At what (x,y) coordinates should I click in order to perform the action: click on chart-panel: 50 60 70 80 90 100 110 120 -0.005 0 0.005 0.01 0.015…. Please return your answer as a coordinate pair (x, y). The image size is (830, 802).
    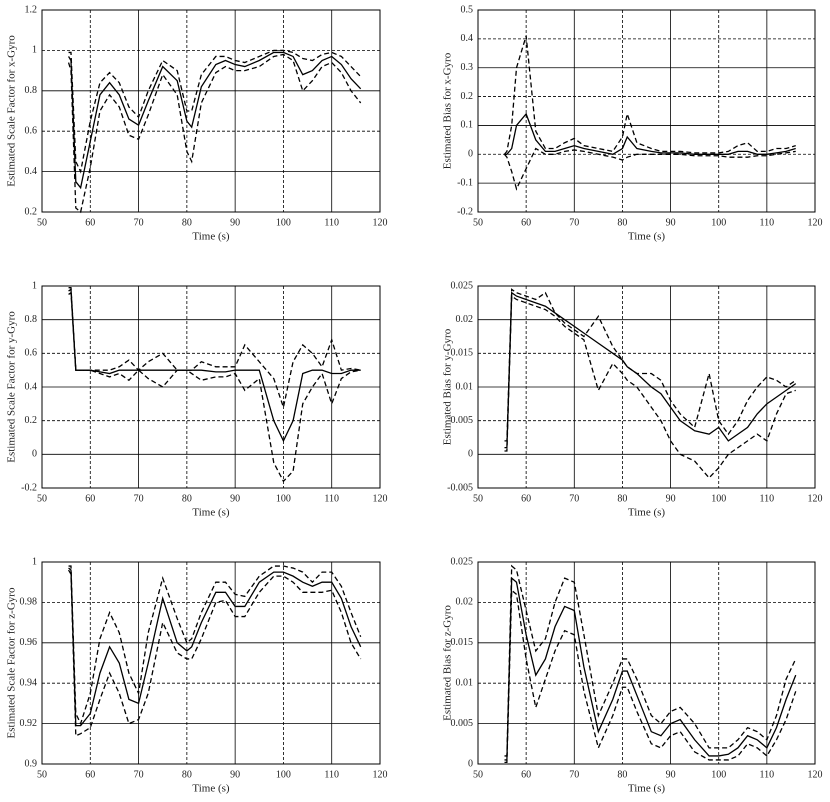
    Looking at the image, I should click on (632, 399).